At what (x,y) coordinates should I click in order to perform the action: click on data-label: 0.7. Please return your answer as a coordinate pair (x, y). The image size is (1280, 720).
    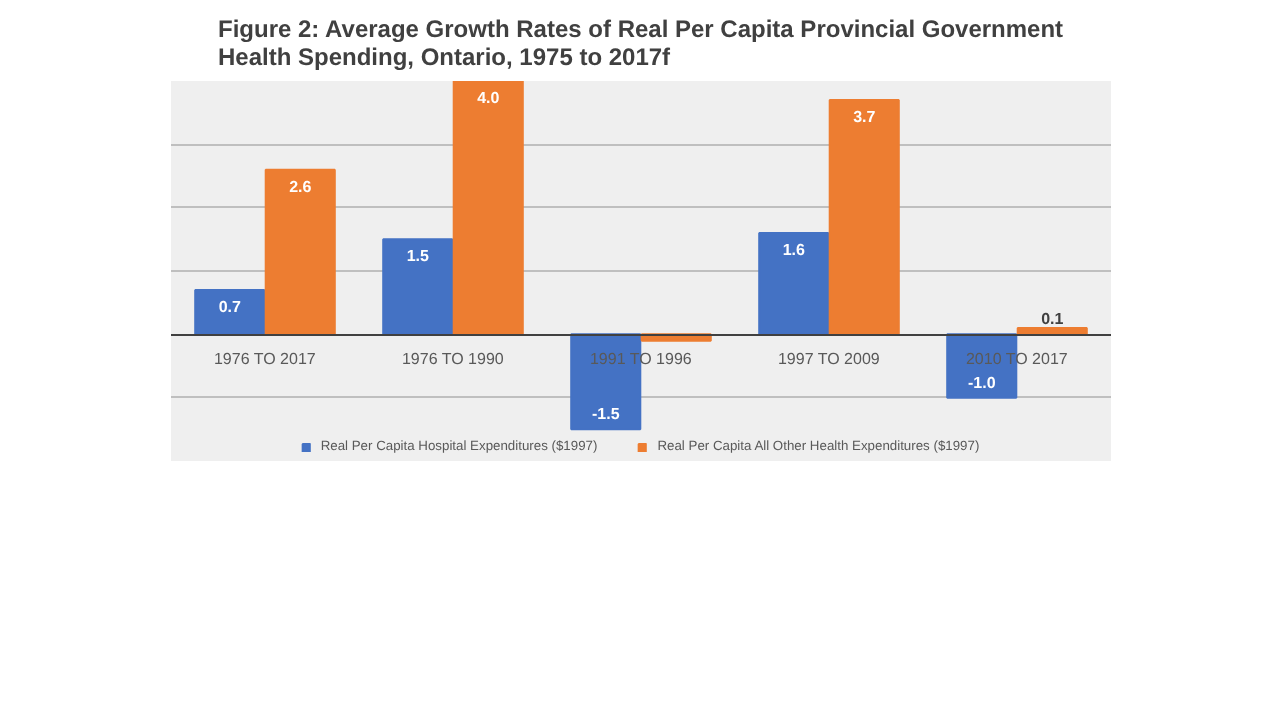
    Looking at the image, I should click on (230, 307).